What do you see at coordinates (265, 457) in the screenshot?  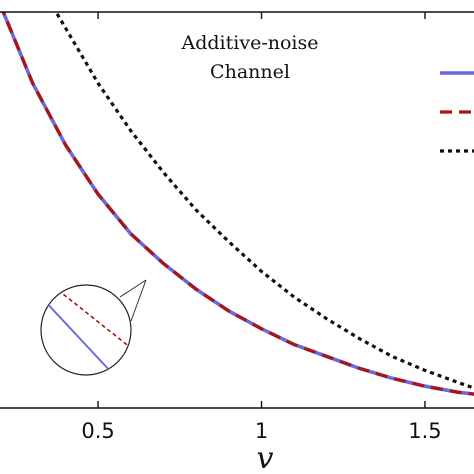 I see `x-axis-label: v` at bounding box center [265, 457].